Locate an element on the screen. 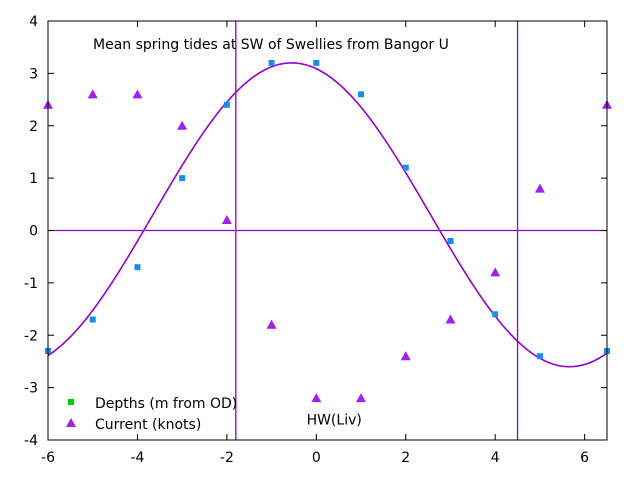 The width and height of the screenshot is (640, 480). x-tick-label: -4 is located at coordinates (137, 458).